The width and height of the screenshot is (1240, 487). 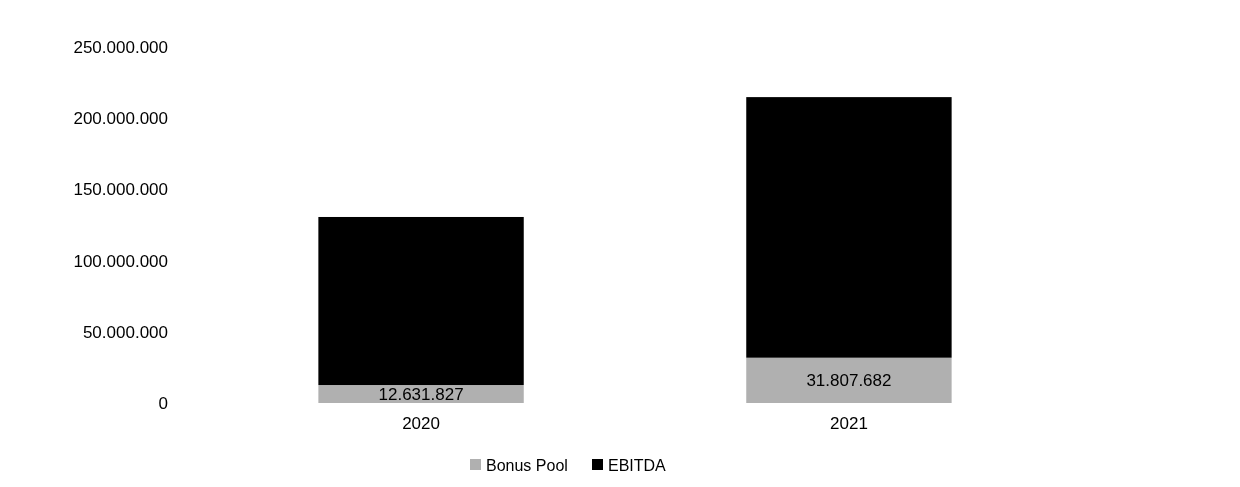 What do you see at coordinates (637, 465) in the screenshot?
I see `legend-label: EBITDA` at bounding box center [637, 465].